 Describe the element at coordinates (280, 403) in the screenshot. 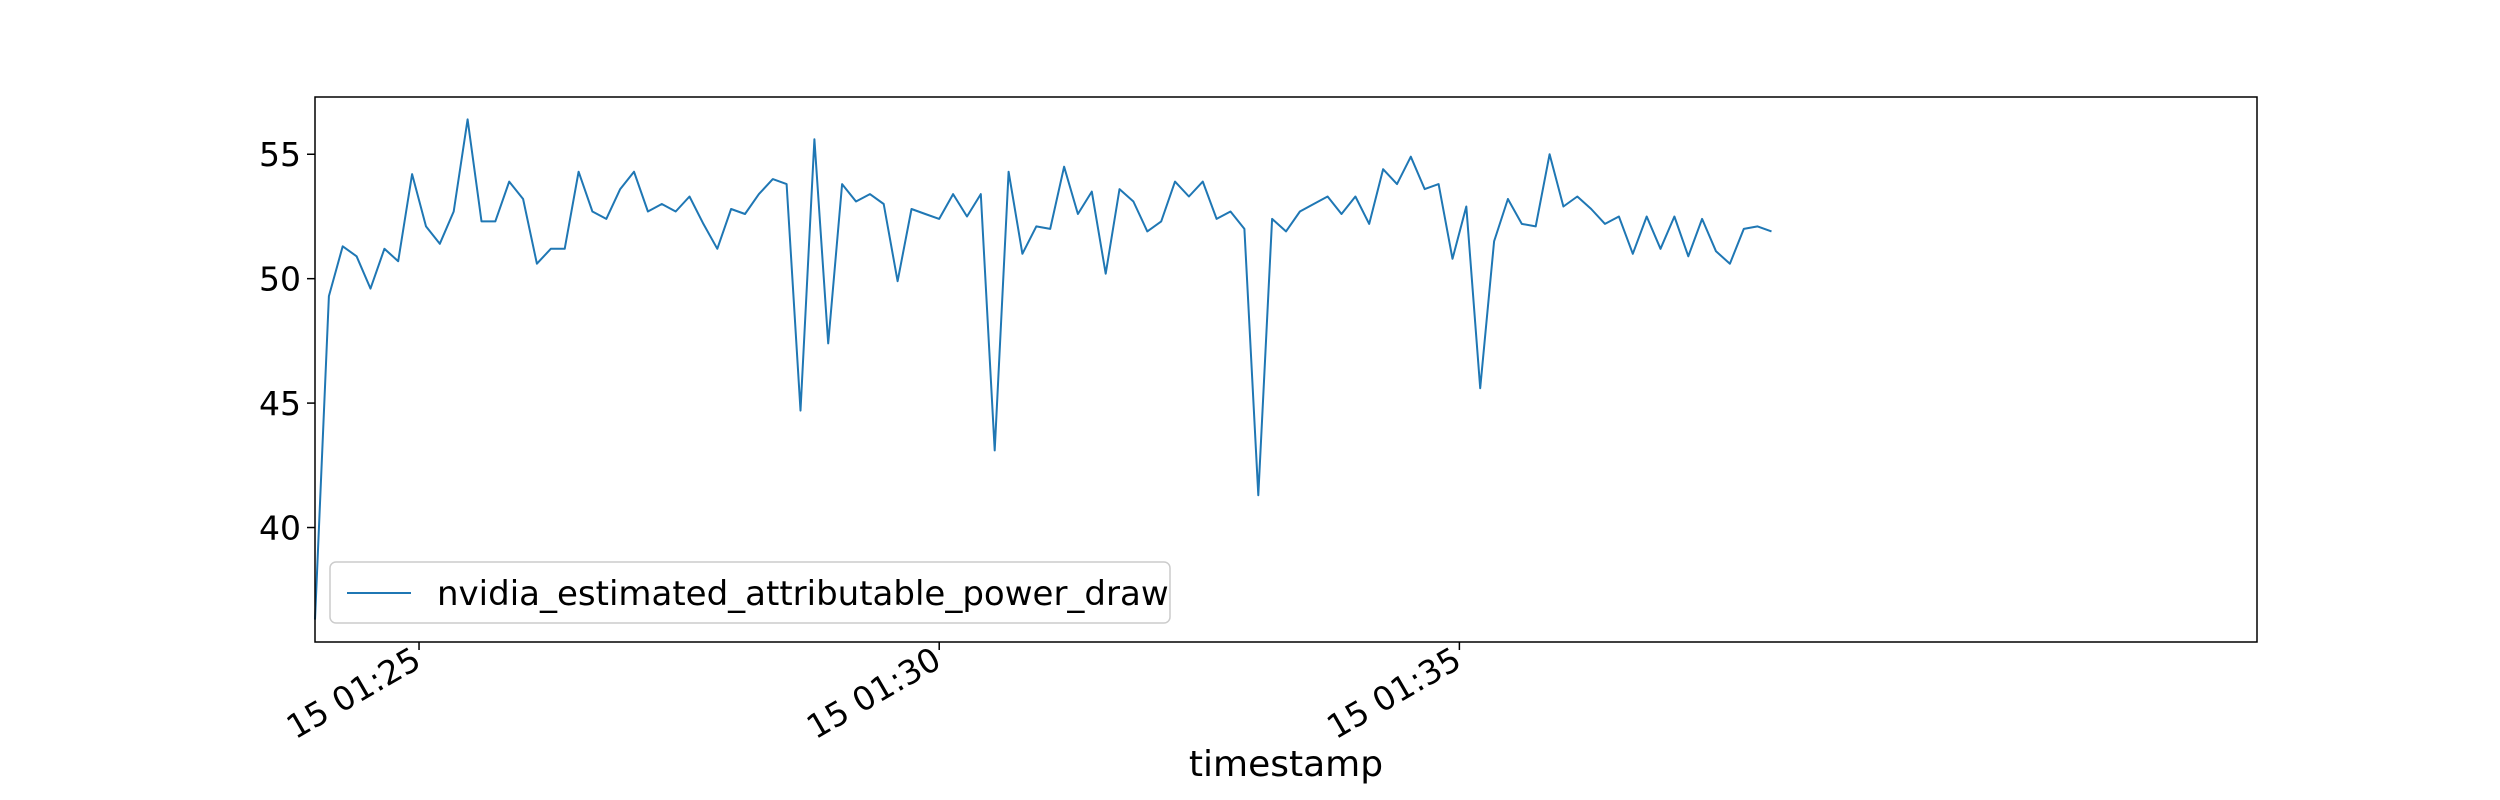

I see `y-tick-label: 45` at that location.